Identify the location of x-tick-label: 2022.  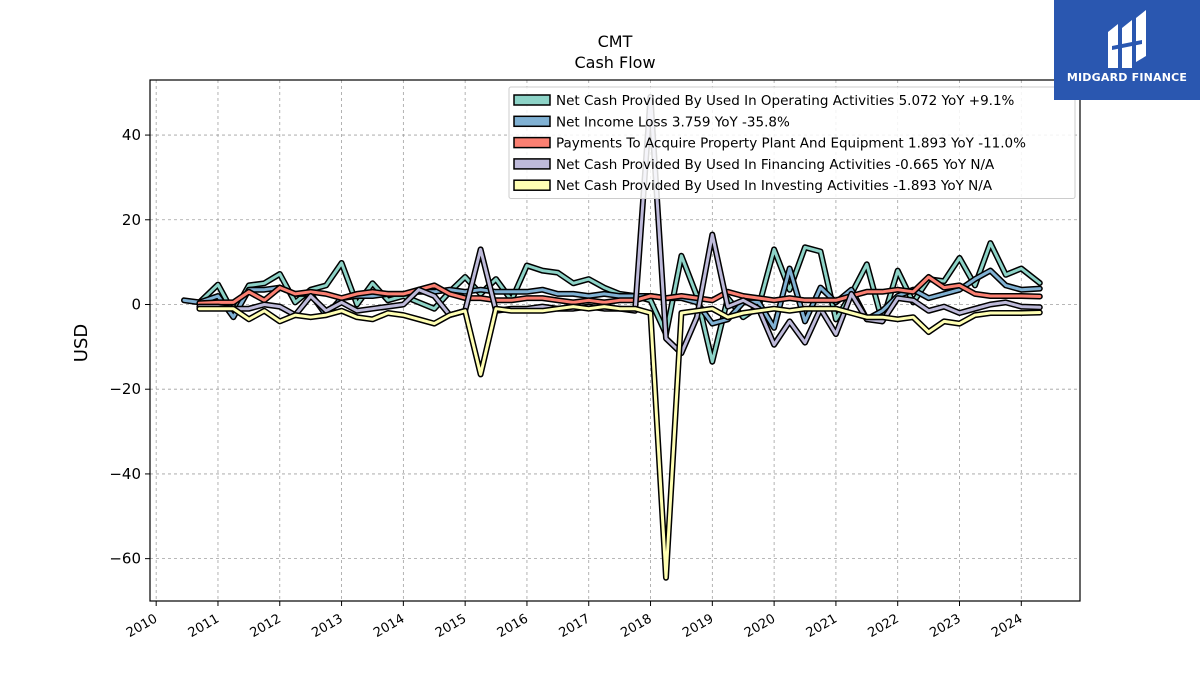
(884, 626).